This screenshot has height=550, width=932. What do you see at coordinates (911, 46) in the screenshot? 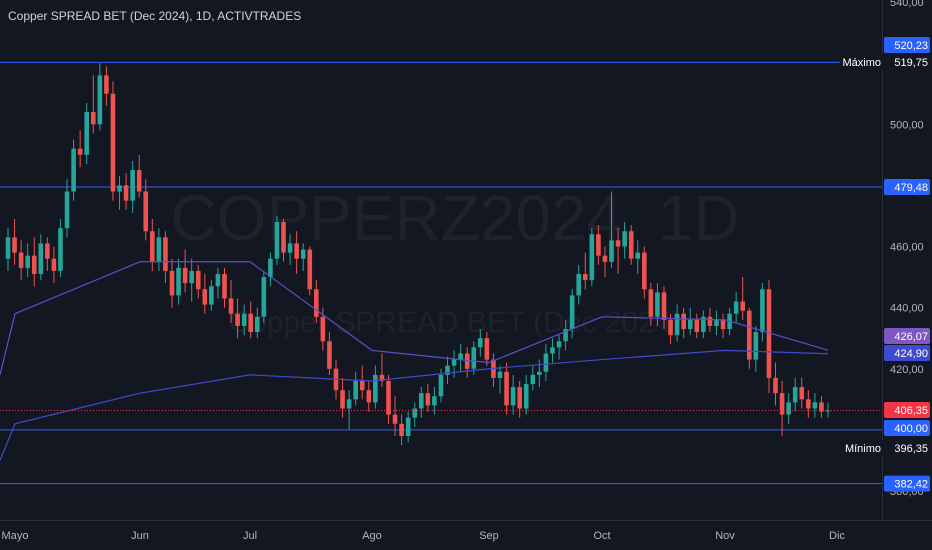
I see `price-tag-value: 520,23` at bounding box center [911, 46].